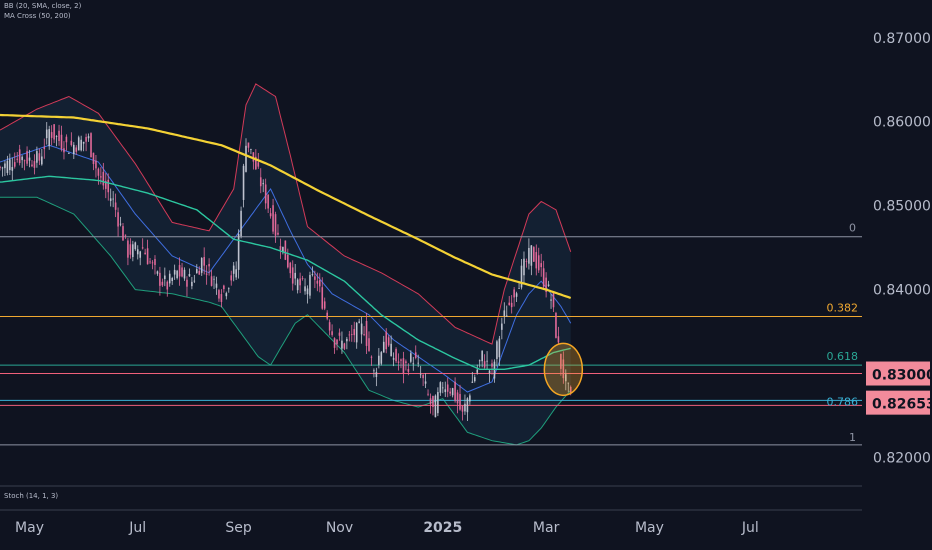  I want to click on time-axis: May Jul Sep Nov 2025 Mar May Jul, so click(387, 528).